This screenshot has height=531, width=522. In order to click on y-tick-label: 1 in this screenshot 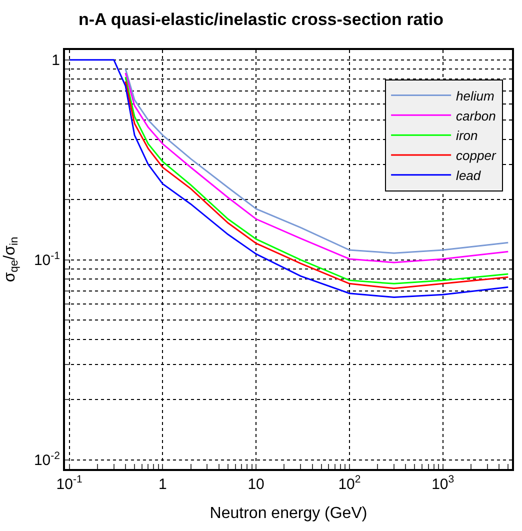, I will do `click(56, 61)`.